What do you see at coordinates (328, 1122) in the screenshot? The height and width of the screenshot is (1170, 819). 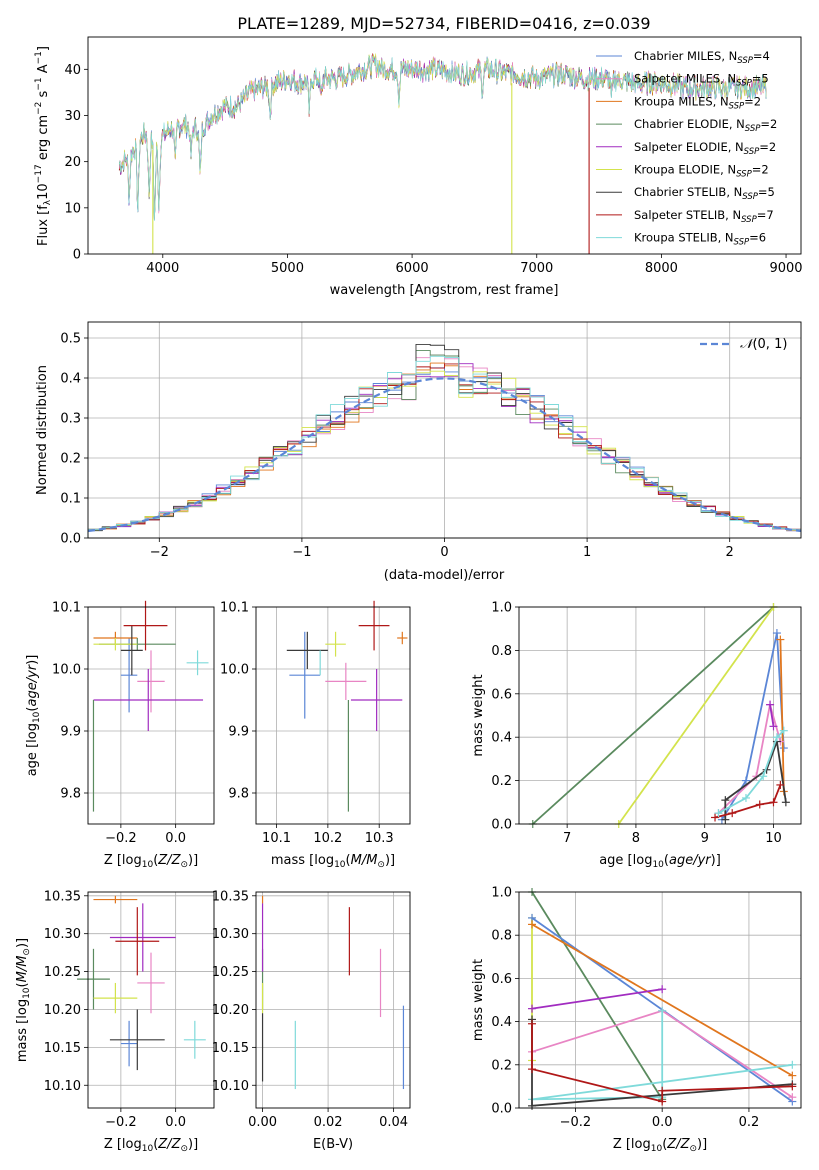 I see `x-tick-label: 0.02` at bounding box center [328, 1122].